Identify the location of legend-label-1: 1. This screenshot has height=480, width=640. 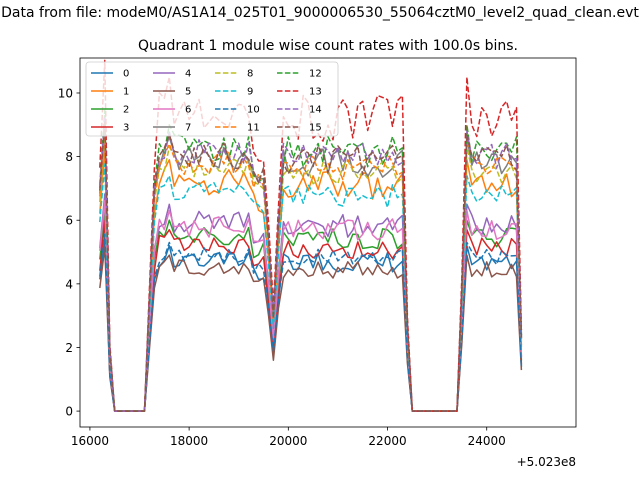
(126, 92).